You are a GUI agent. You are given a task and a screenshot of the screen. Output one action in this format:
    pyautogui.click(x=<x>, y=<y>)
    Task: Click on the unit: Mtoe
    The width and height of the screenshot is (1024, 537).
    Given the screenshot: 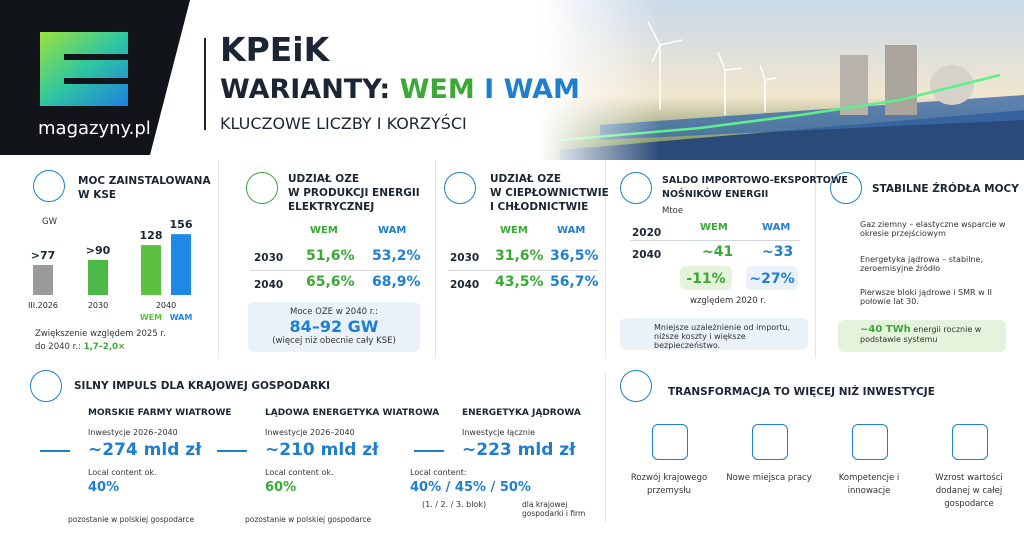 What is the action you would take?
    pyautogui.click(x=673, y=211)
    